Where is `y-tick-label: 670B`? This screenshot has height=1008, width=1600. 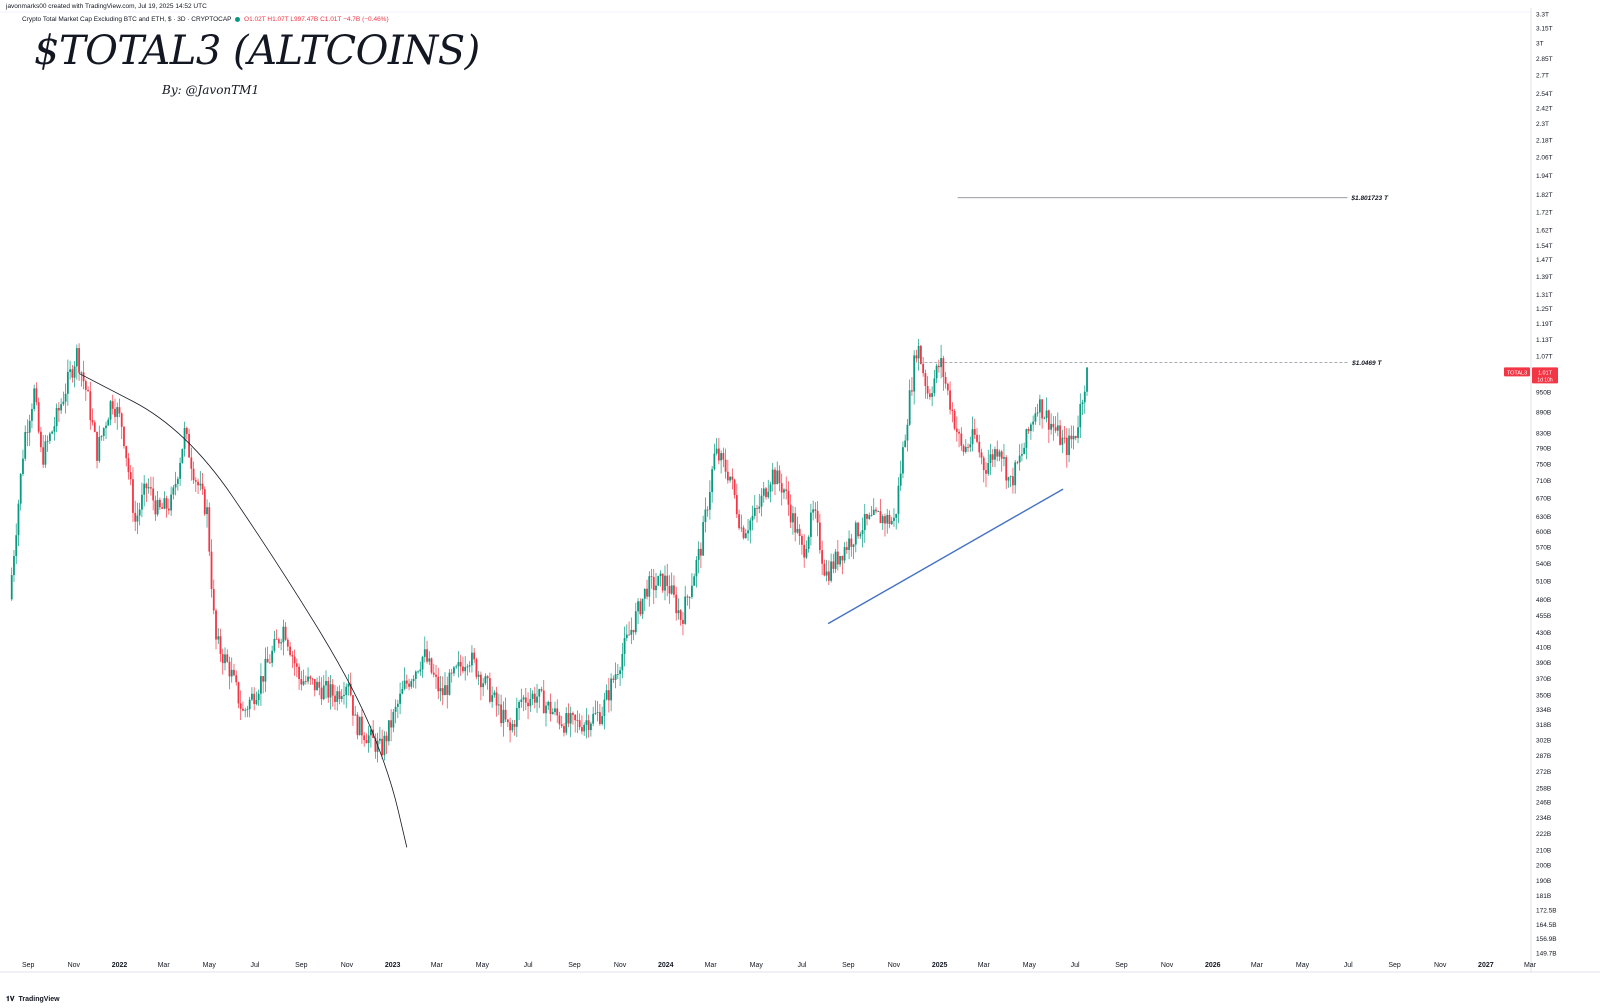 y-tick-label: 670B is located at coordinates (1543, 499).